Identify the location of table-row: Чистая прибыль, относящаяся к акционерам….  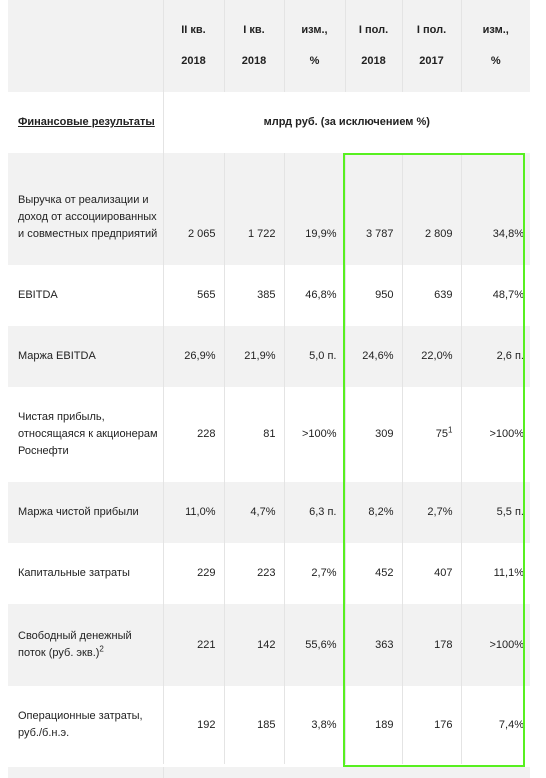
(269, 434).